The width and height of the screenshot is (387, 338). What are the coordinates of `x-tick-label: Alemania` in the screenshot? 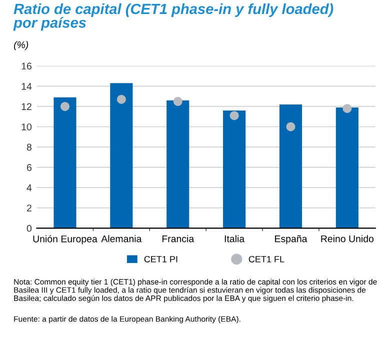 It's located at (121, 238).